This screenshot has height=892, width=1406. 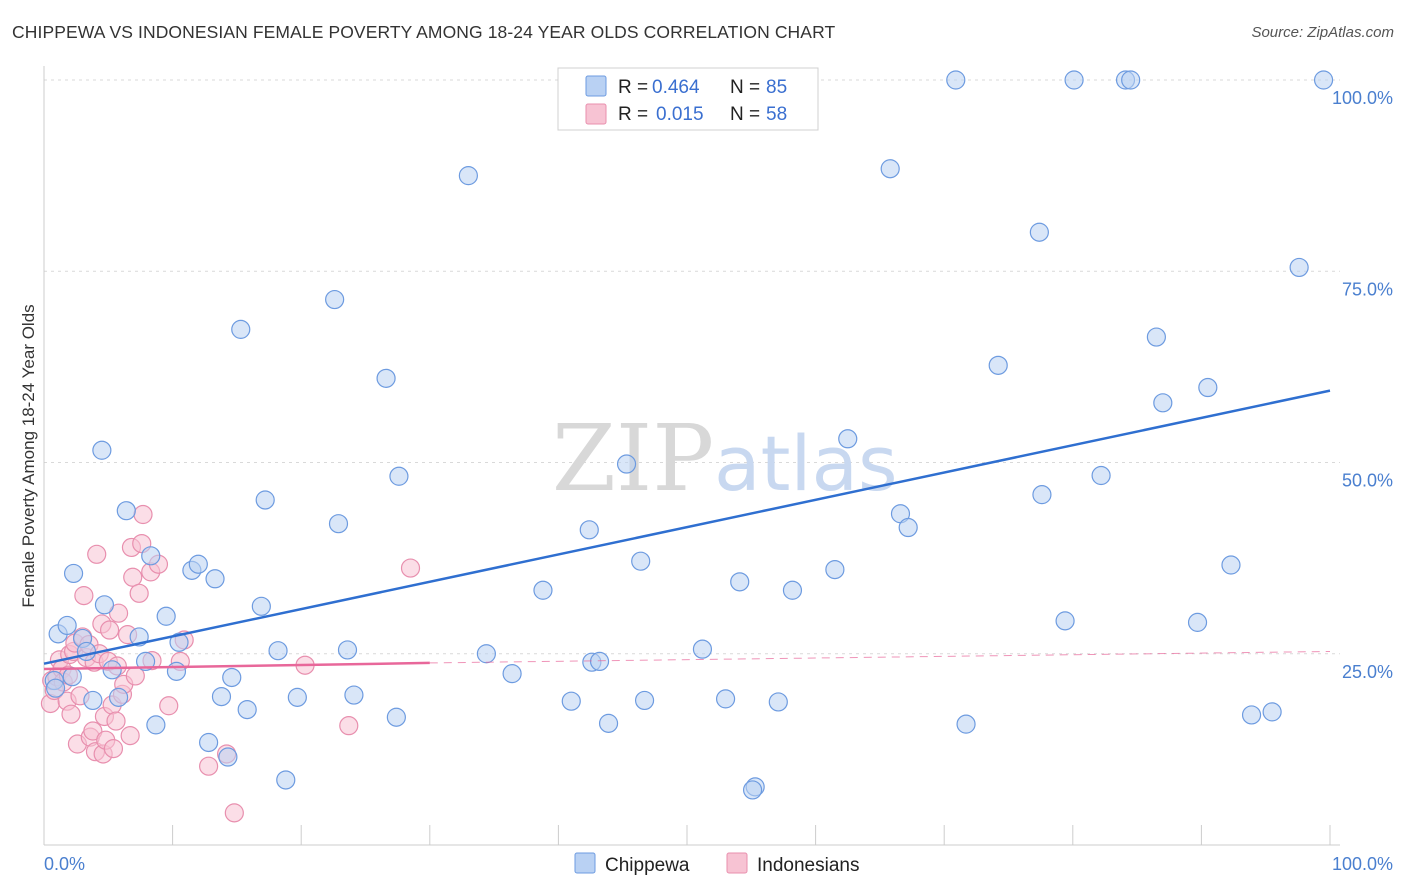 I want to click on watermark-atlas: atlas, so click(x=806, y=463).